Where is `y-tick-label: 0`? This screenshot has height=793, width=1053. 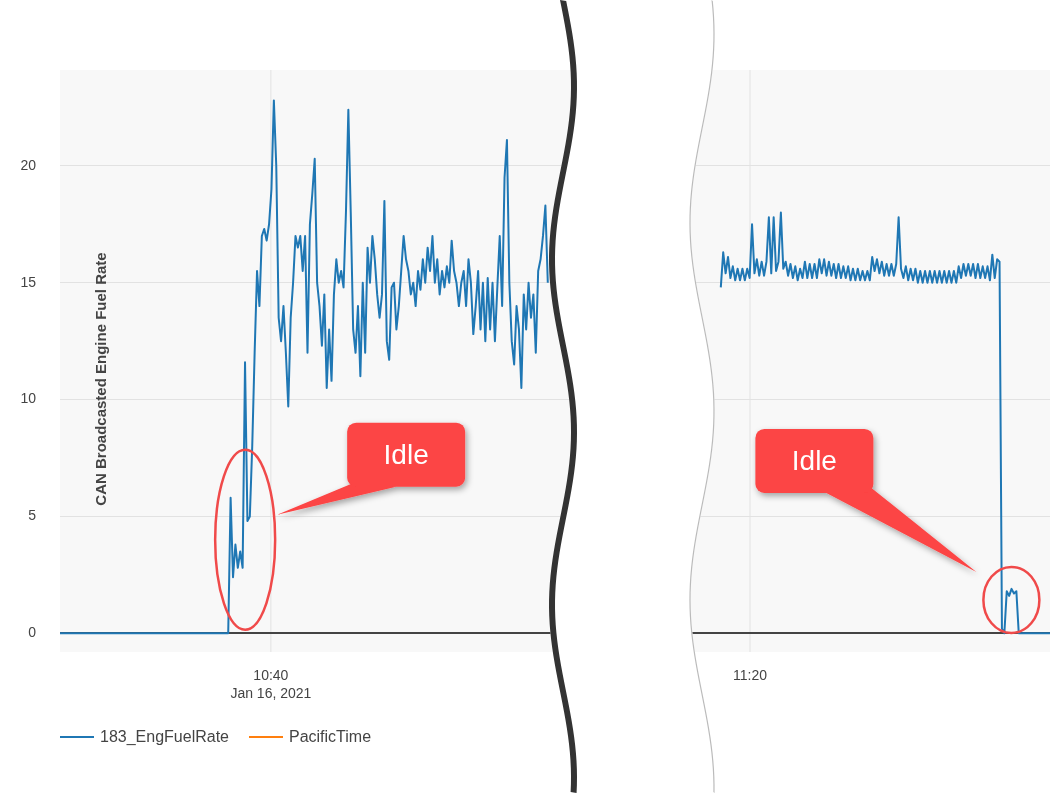
y-tick-label: 0 is located at coordinates (32, 632).